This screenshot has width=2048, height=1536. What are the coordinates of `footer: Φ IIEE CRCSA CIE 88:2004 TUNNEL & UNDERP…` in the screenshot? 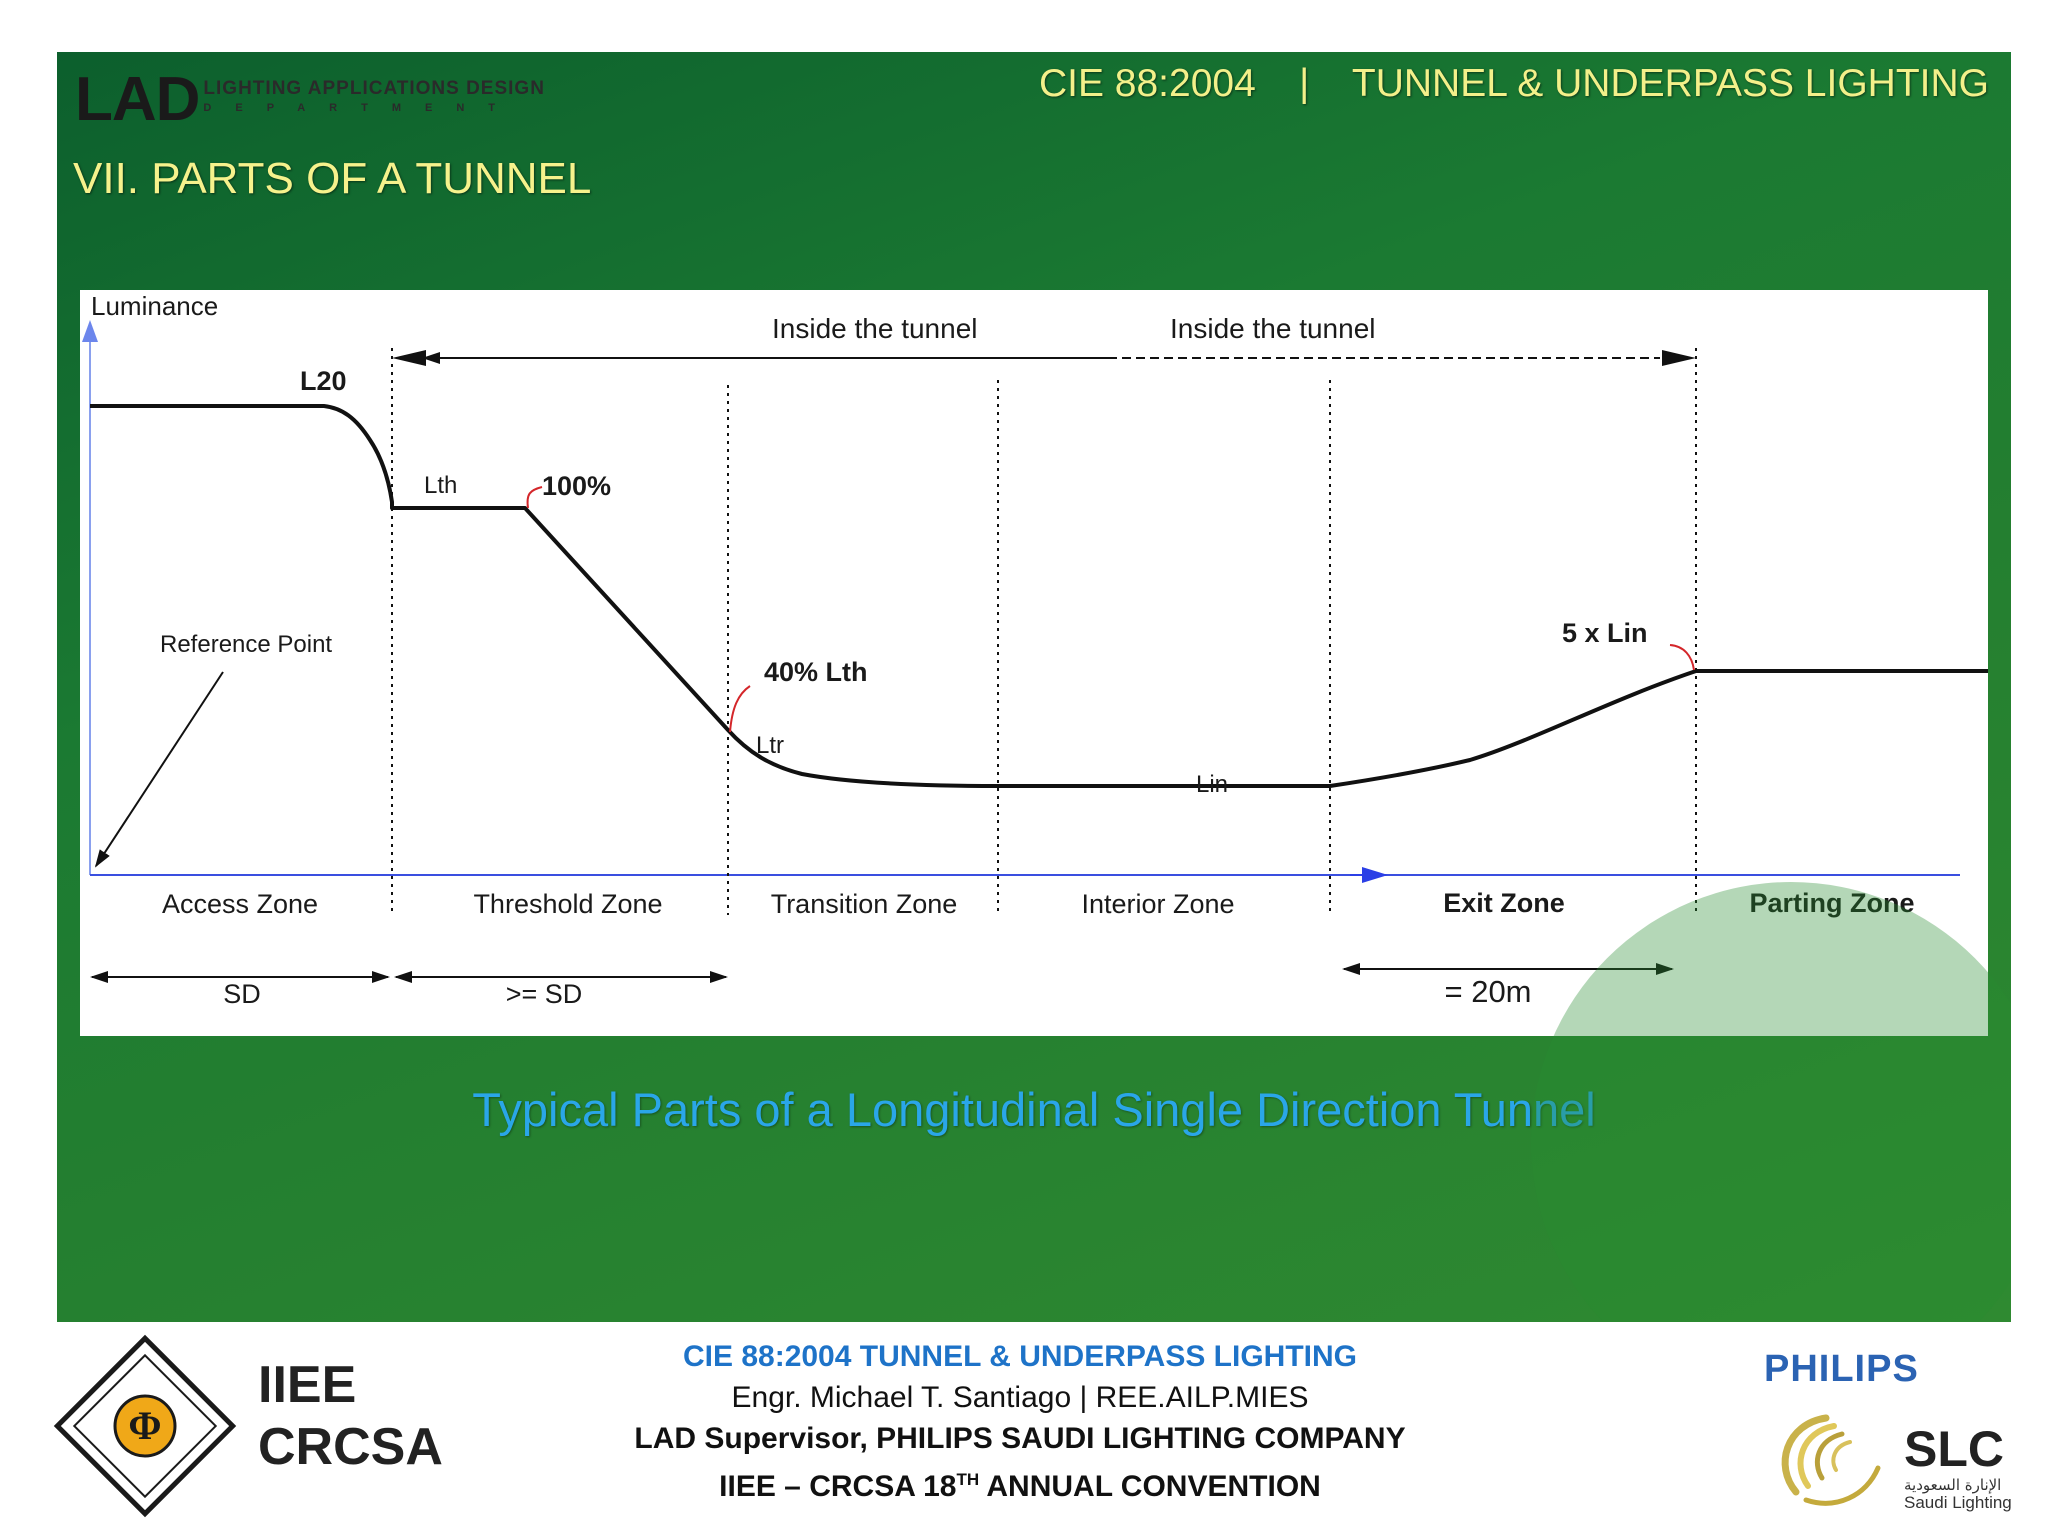 It's located at (1024, 1429).